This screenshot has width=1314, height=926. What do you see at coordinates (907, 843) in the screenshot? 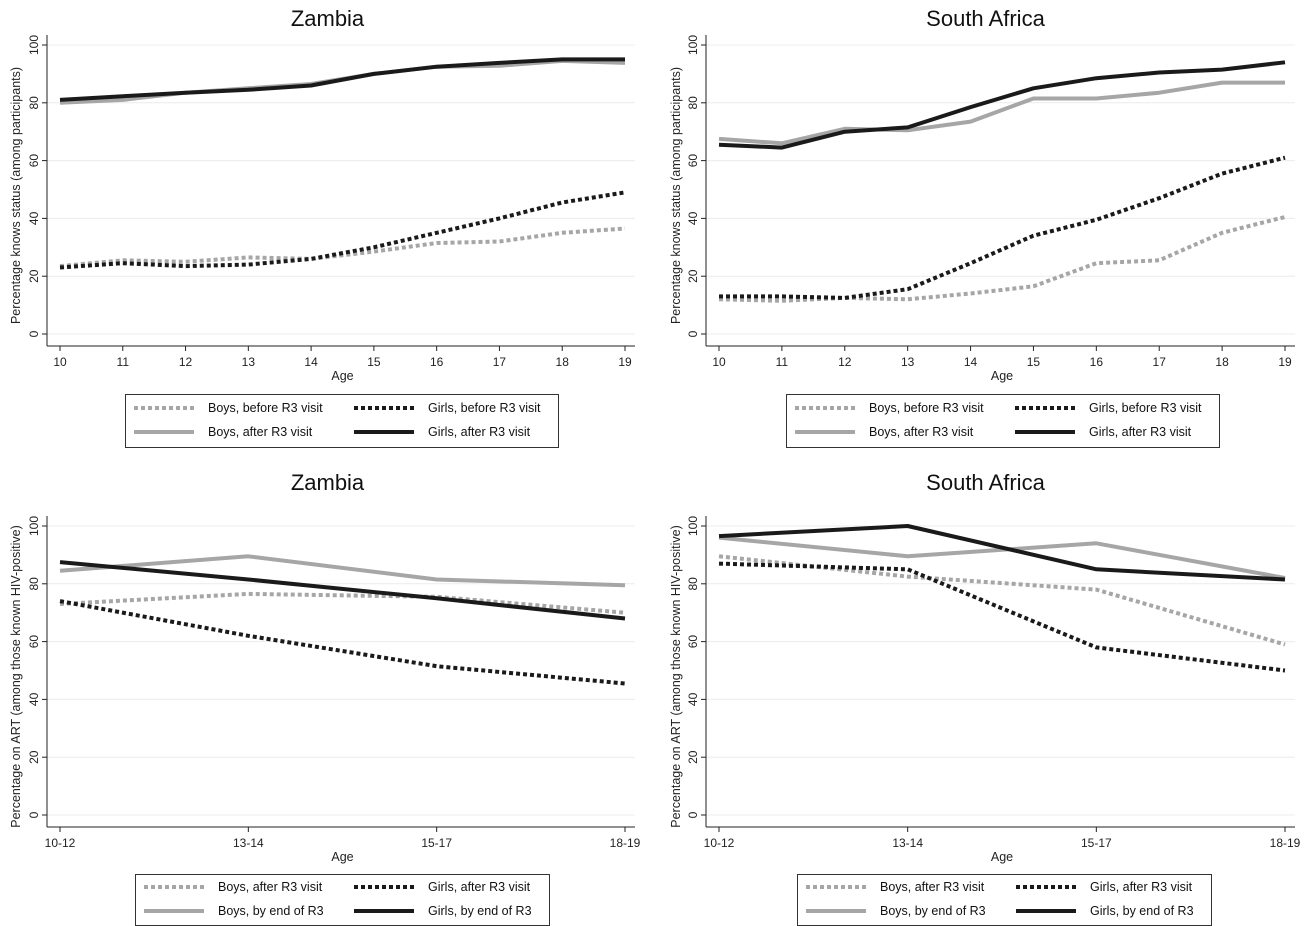
I see `x-tick-label: 13-14` at bounding box center [907, 843].